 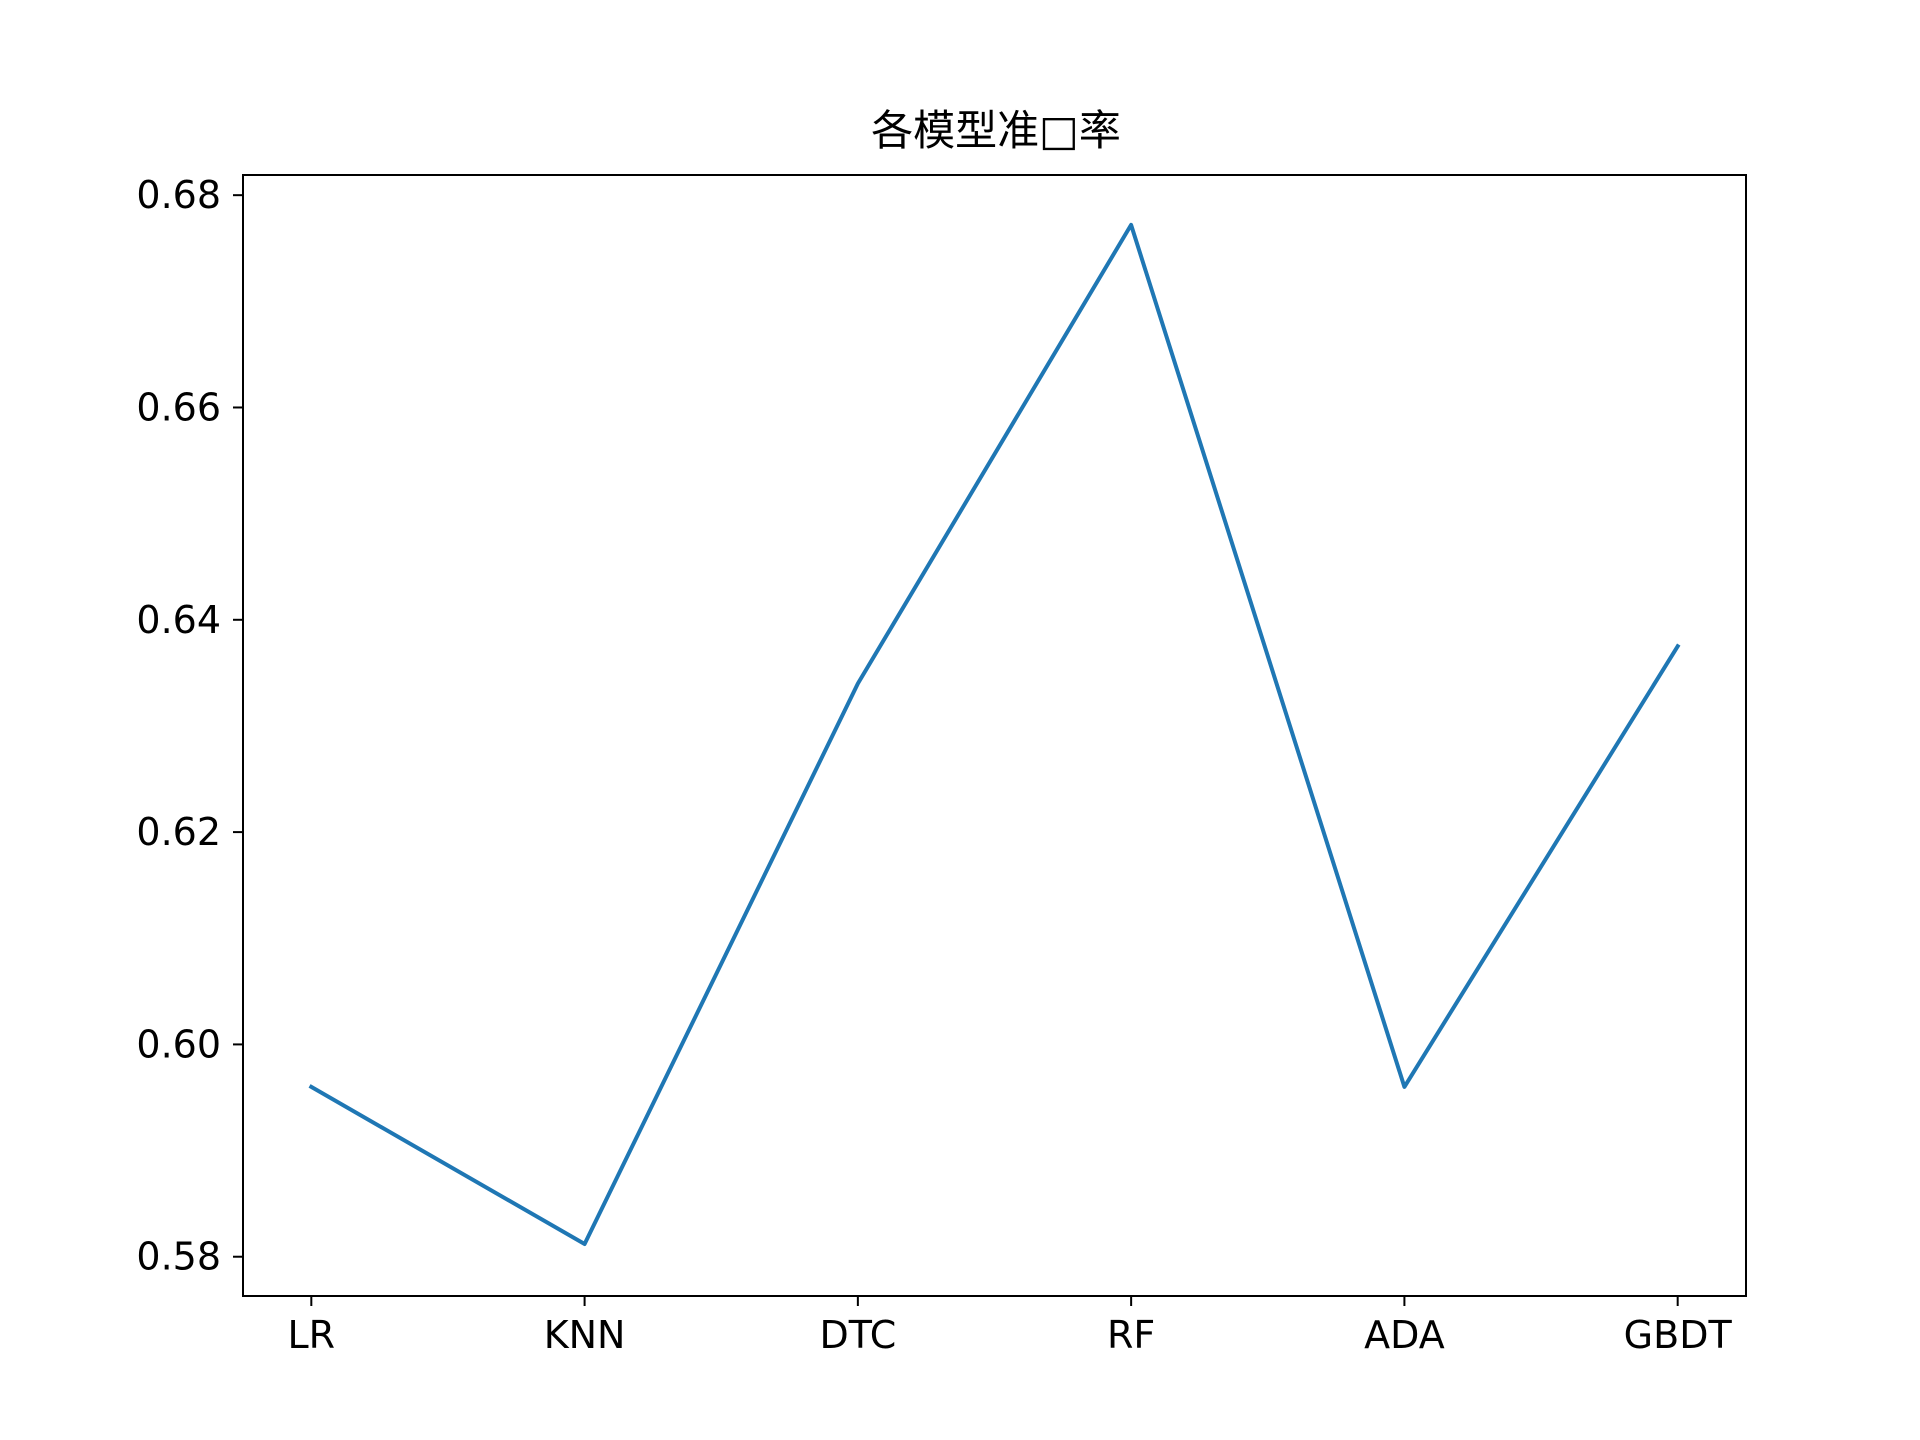 What do you see at coordinates (857, 1335) in the screenshot?
I see `x-tick-label: DTC` at bounding box center [857, 1335].